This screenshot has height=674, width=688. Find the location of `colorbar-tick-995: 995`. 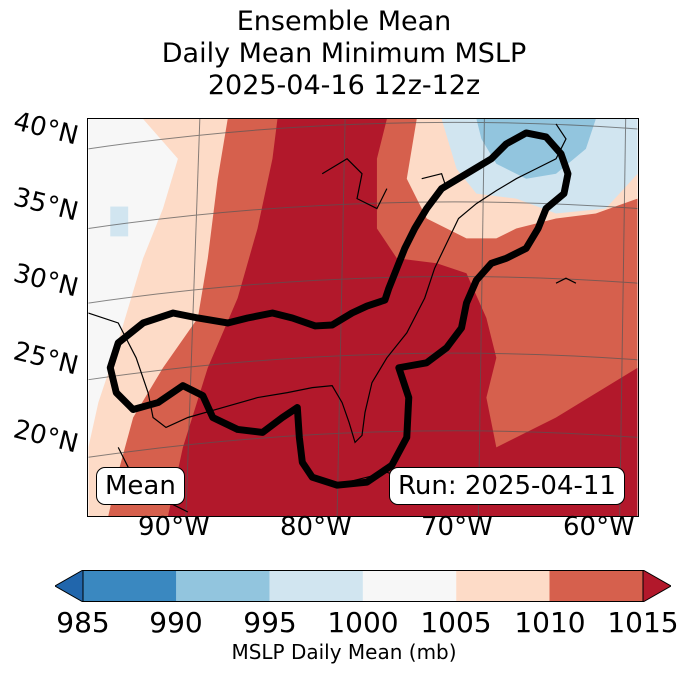

colorbar-tick-995: 995 is located at coordinates (270, 622).